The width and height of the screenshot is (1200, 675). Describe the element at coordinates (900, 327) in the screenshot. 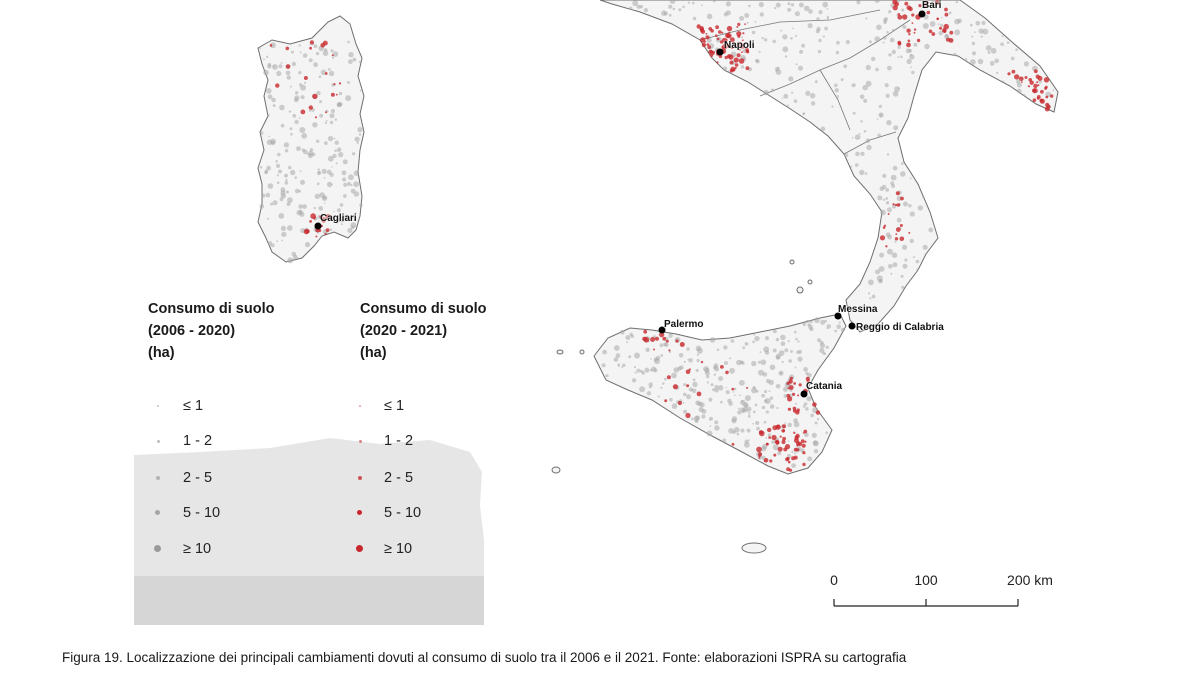

I see `city-label-reggio: Reggio di Calabria` at that location.